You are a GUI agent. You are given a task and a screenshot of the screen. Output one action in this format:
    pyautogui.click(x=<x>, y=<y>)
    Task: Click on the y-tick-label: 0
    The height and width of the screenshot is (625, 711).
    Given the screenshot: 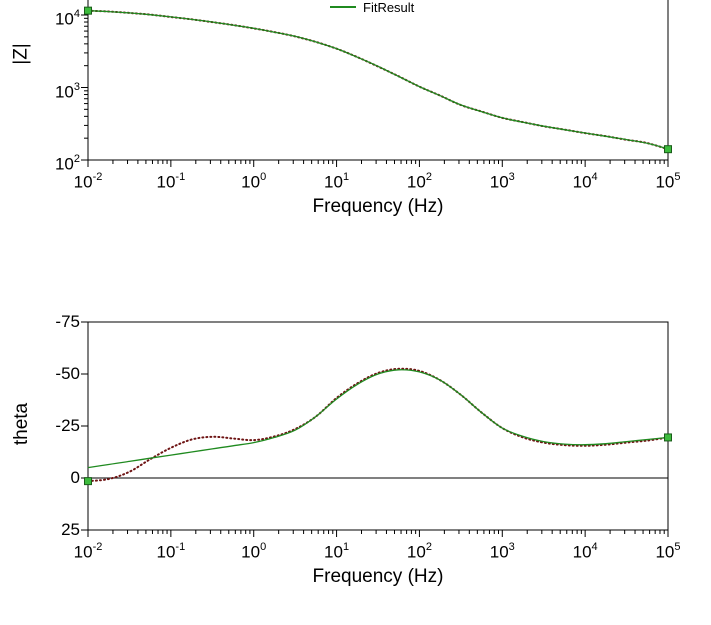 What is the action you would take?
    pyautogui.click(x=75, y=477)
    